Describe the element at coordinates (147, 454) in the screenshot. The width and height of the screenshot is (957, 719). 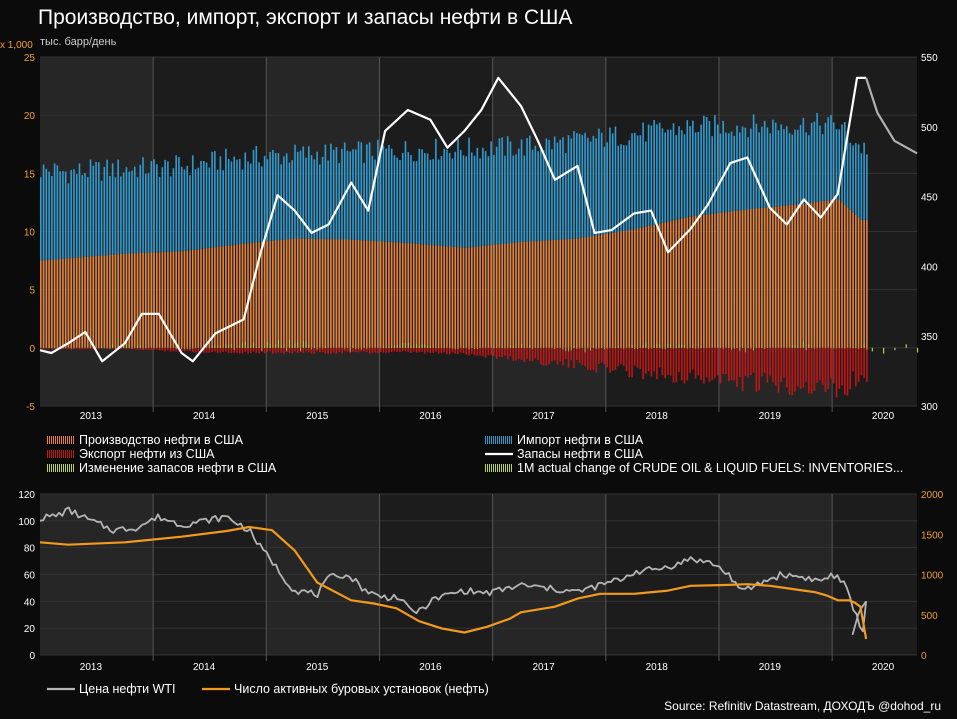
I see `legend-label: Экспорт нефти из США` at that location.